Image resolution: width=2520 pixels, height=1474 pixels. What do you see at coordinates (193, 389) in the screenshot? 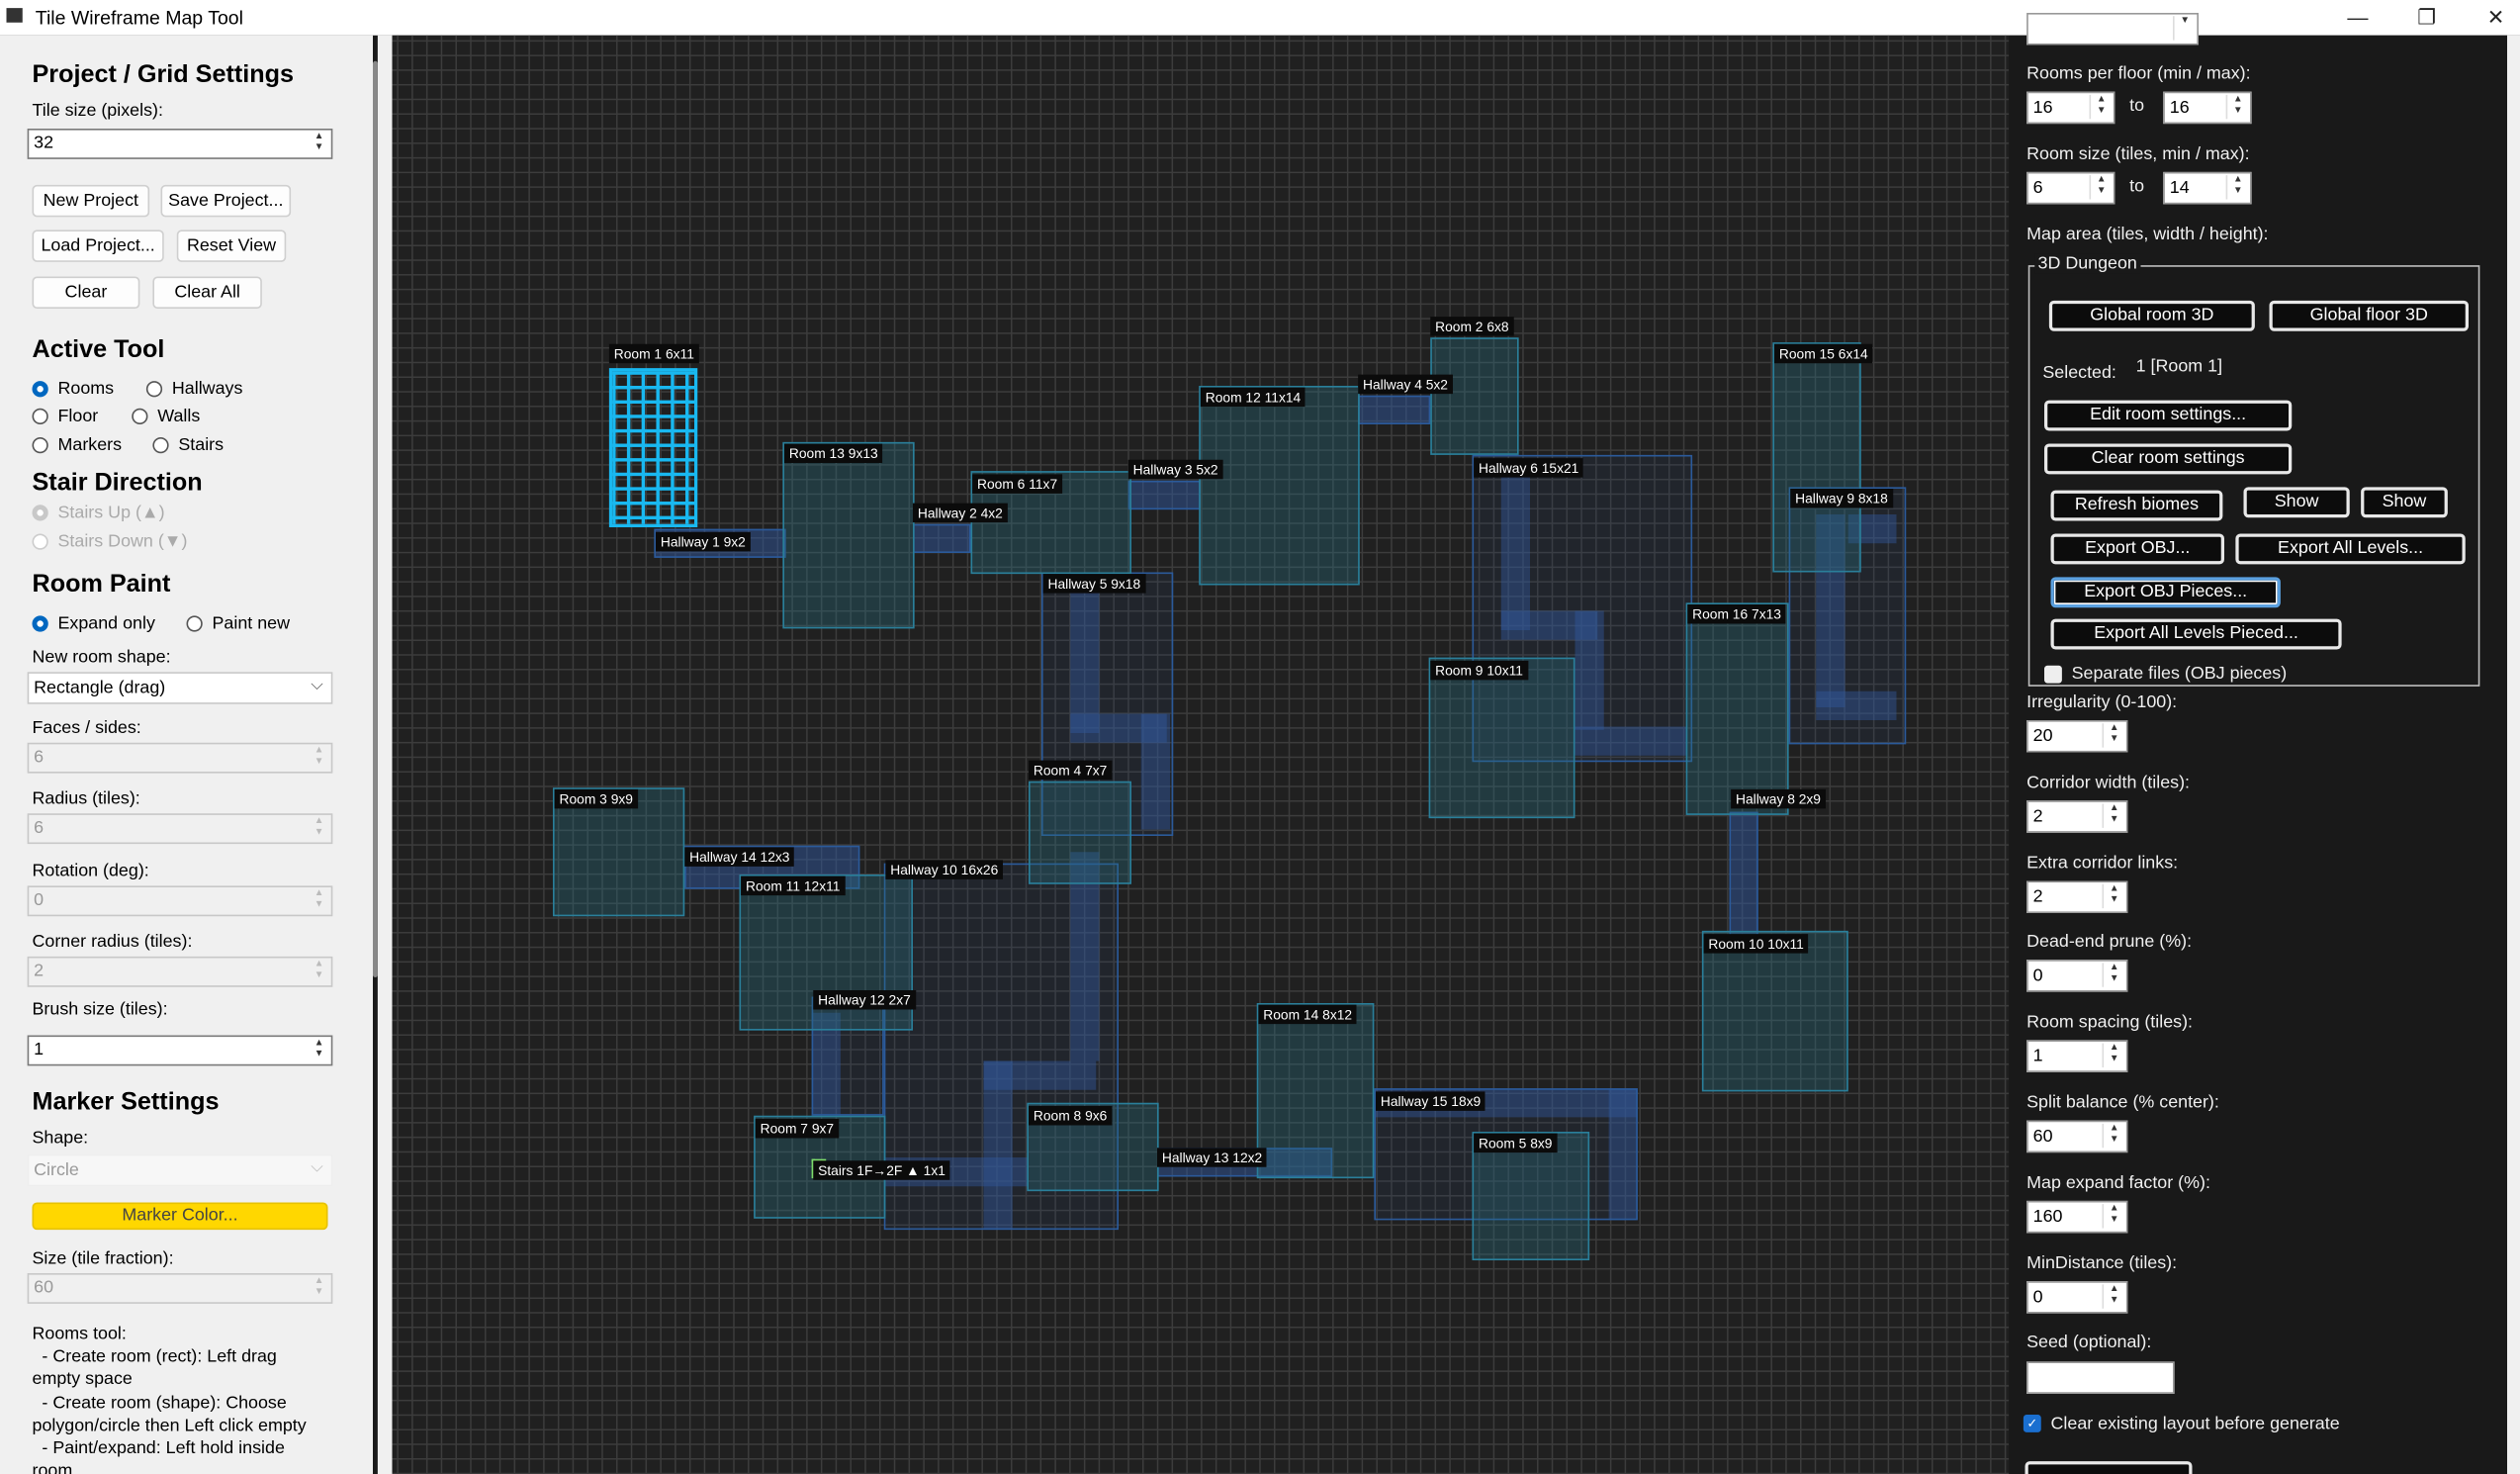
I see `tool-radio-hallways: Hallways` at bounding box center [193, 389].